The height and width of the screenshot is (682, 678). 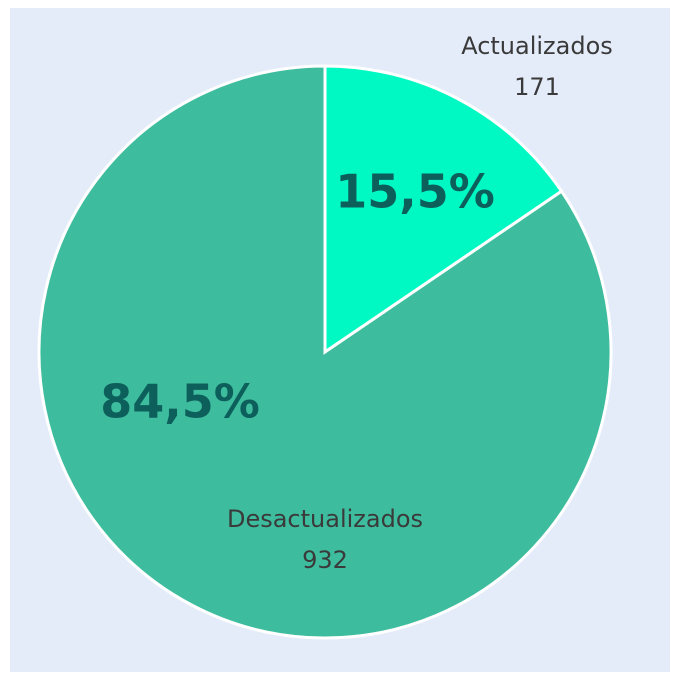 I want to click on category-label: Actualizados, so click(x=537, y=46).